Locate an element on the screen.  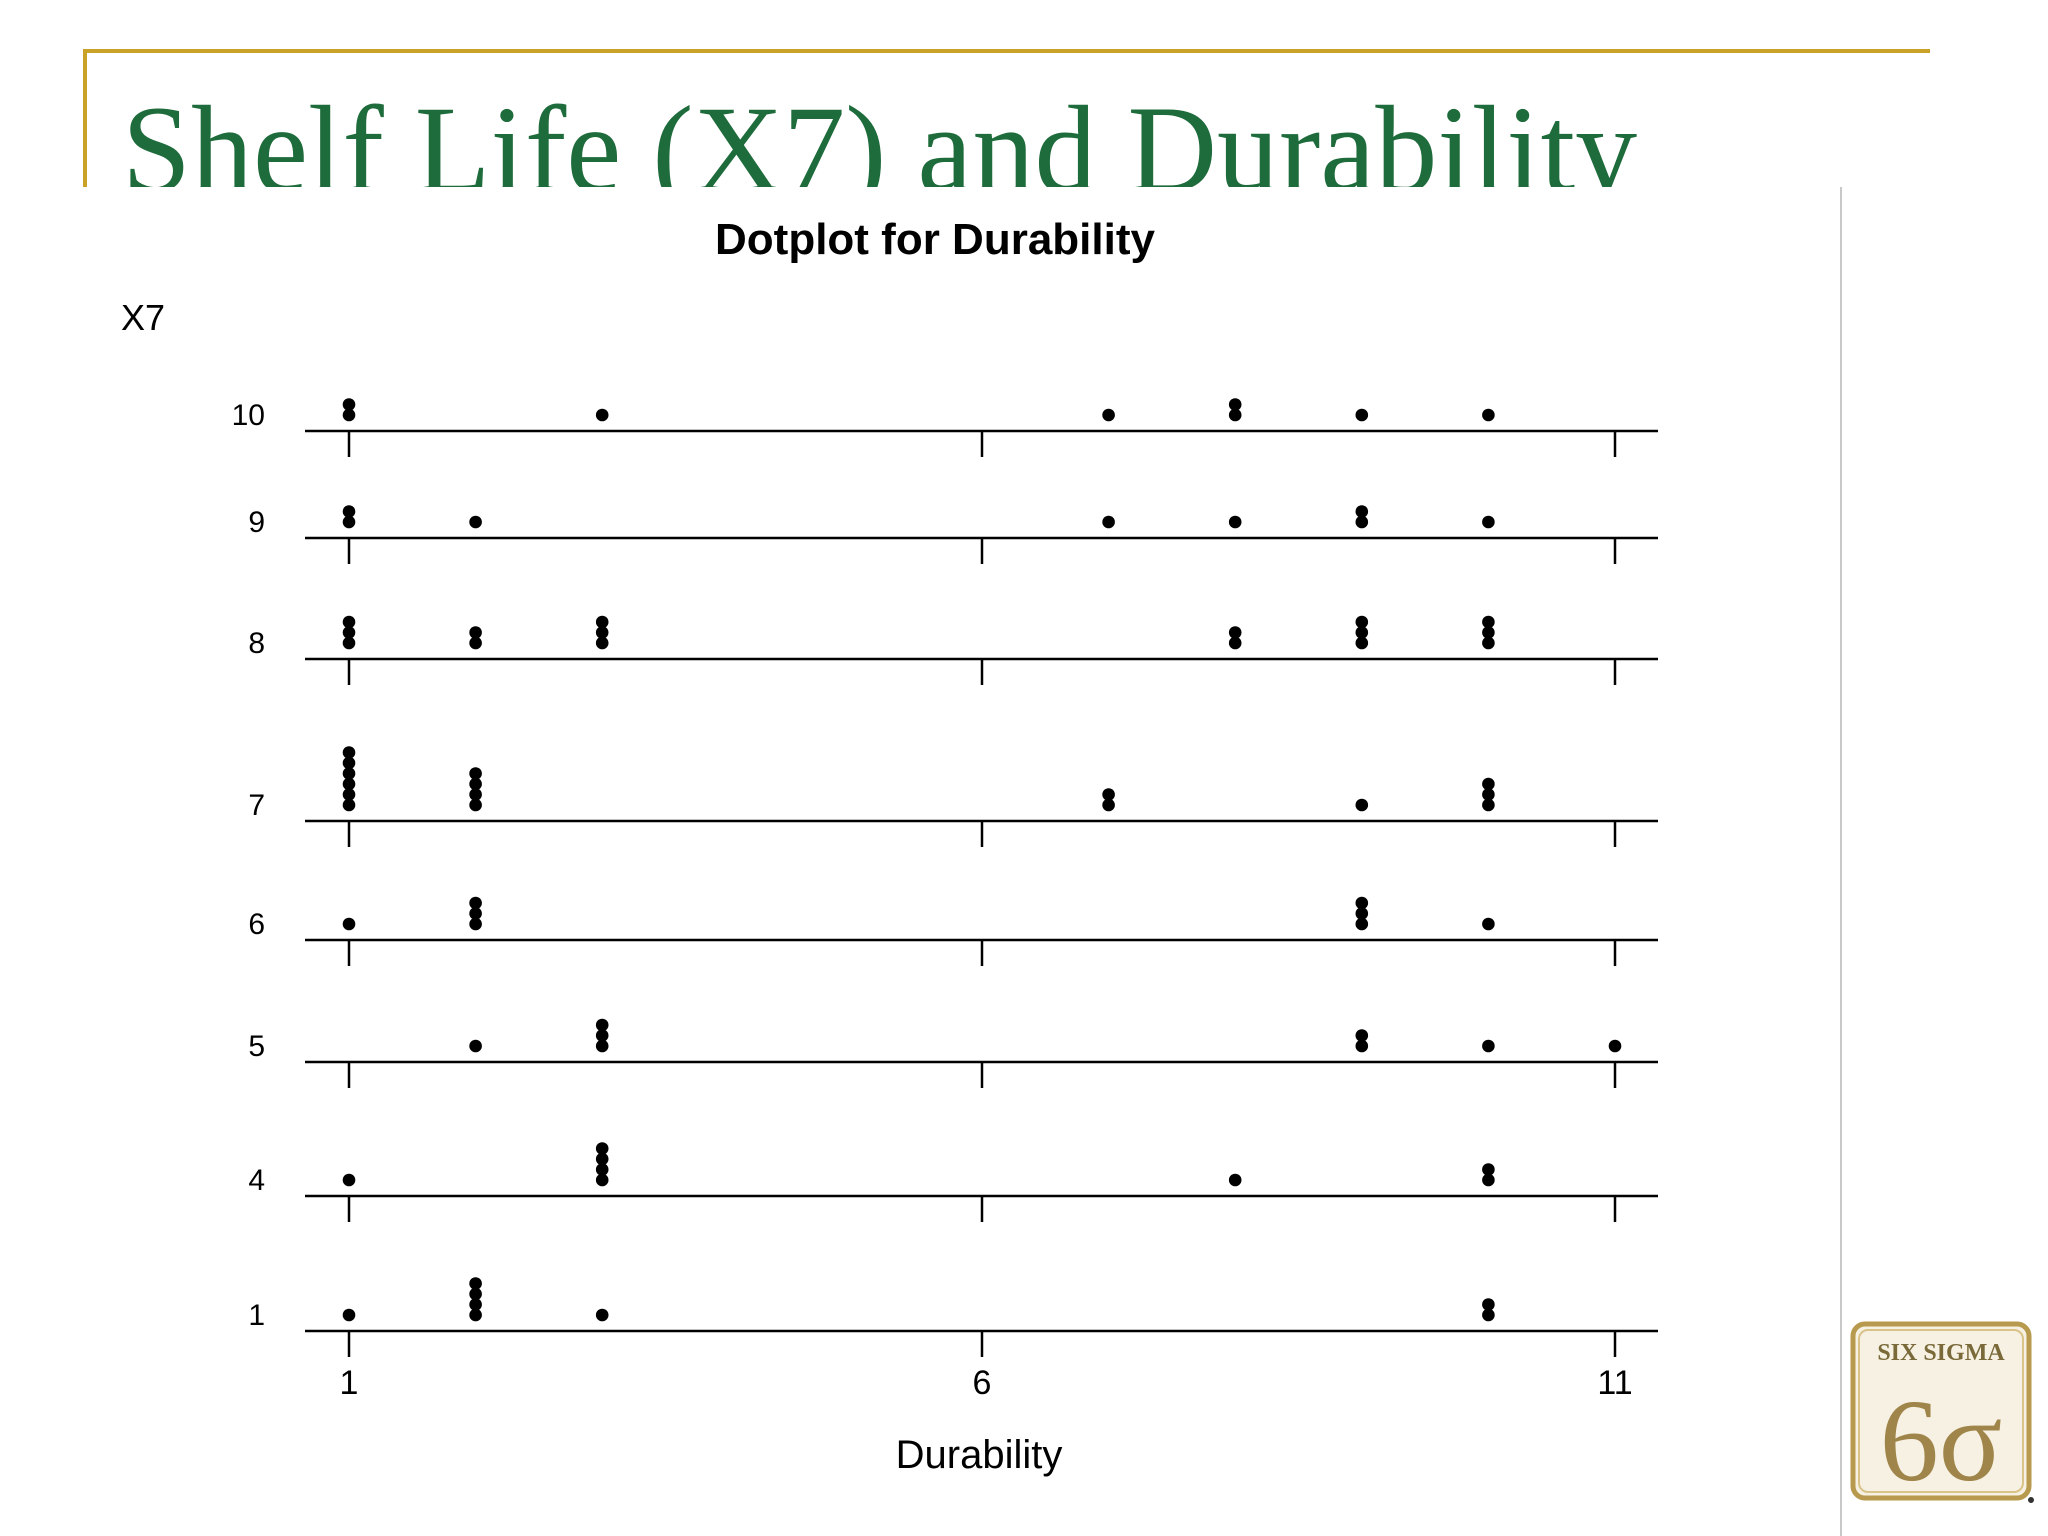
dotplot-row: 5 is located at coordinates (953, 1053).